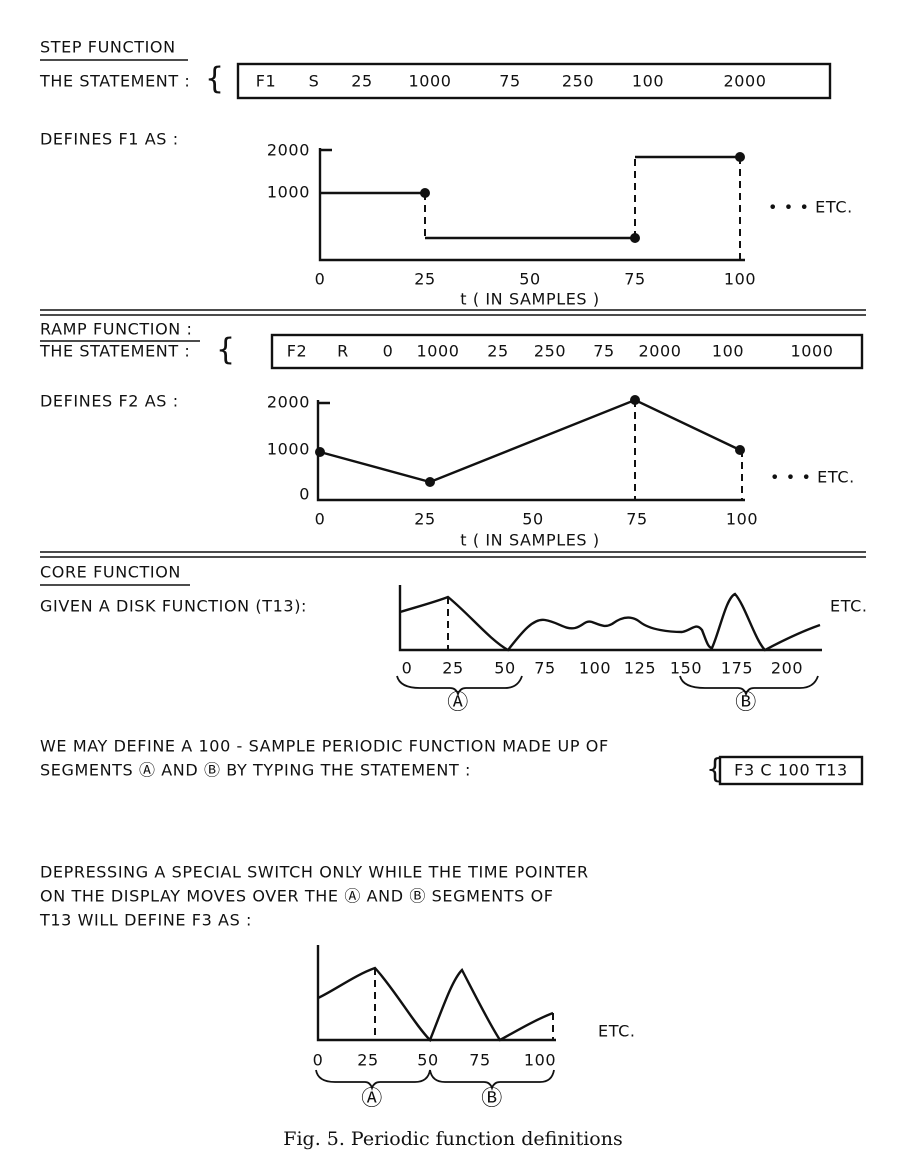 This screenshot has width=906, height=1176. I want to click on result-curve, so click(435, 1004).